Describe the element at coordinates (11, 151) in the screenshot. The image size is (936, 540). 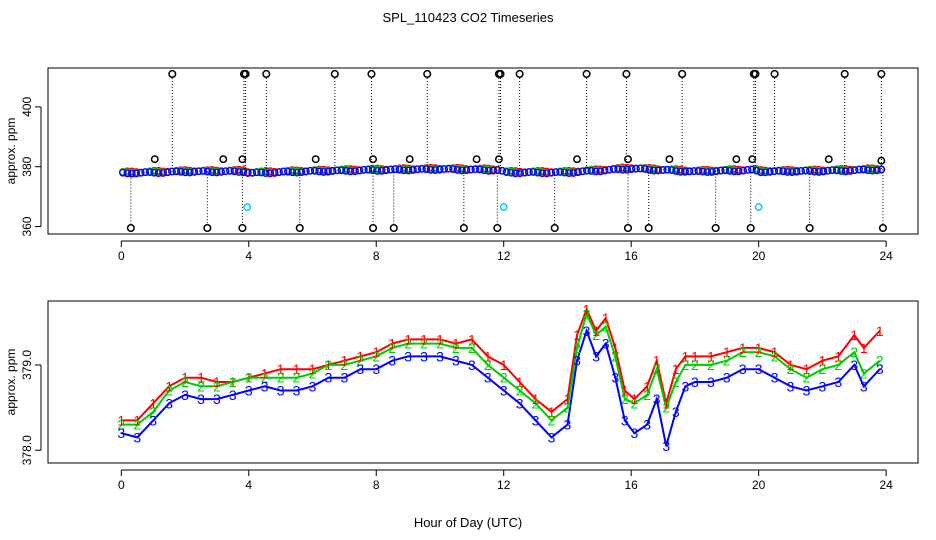
I see `top-y-axis-label: approx. ppm` at that location.